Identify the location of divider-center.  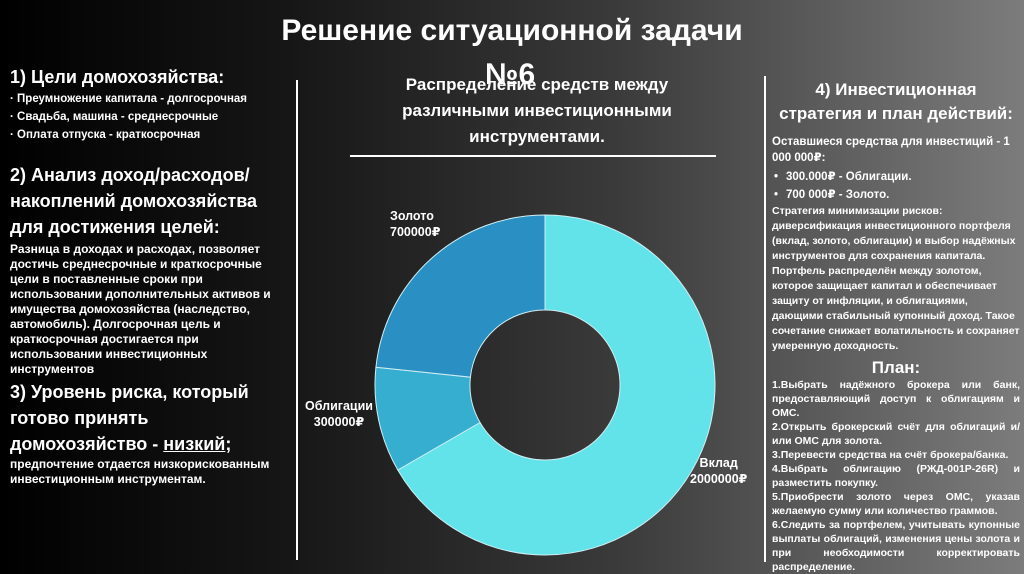
(533, 156).